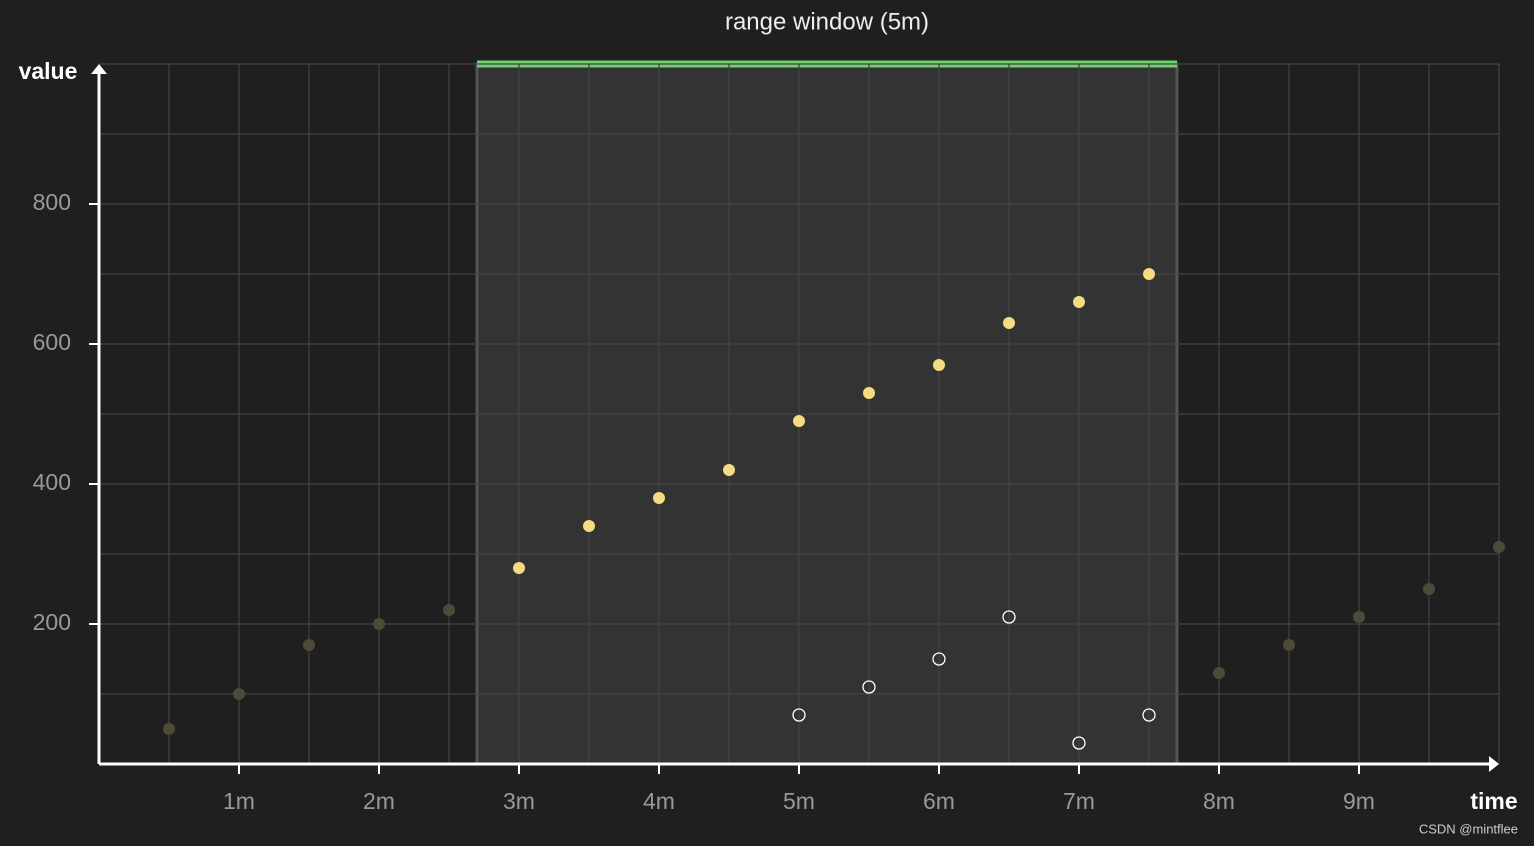  I want to click on y-axis-arrow, so click(99, 69).